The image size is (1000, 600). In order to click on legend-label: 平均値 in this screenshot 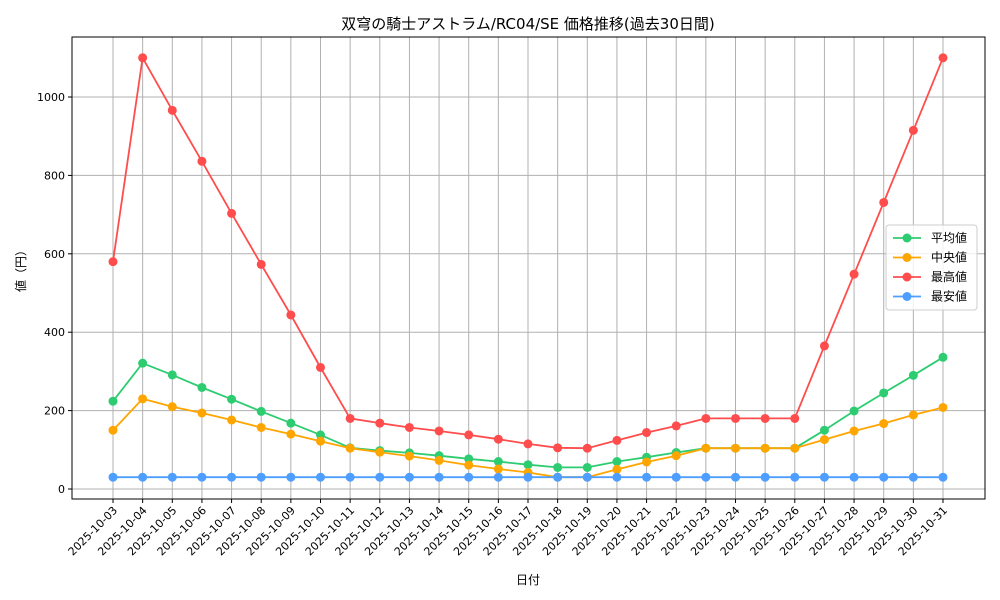, I will do `click(949, 237)`.